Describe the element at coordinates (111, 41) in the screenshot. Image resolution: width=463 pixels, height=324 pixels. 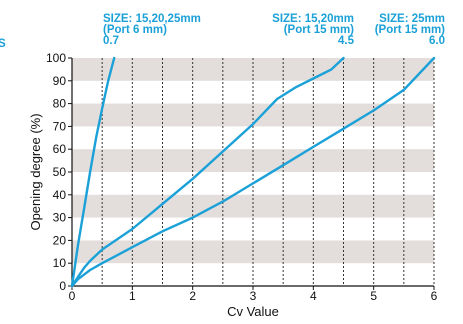
I see `annotation-text-1: 0.7` at that location.